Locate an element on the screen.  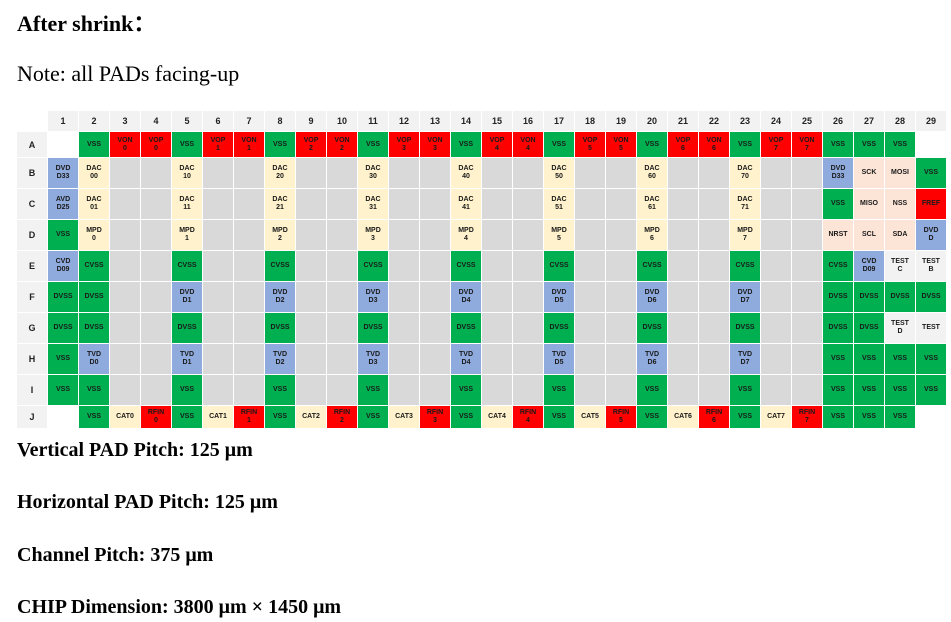
channel-pitch: Channel Pitch: 375 μm is located at coordinates (115, 555).